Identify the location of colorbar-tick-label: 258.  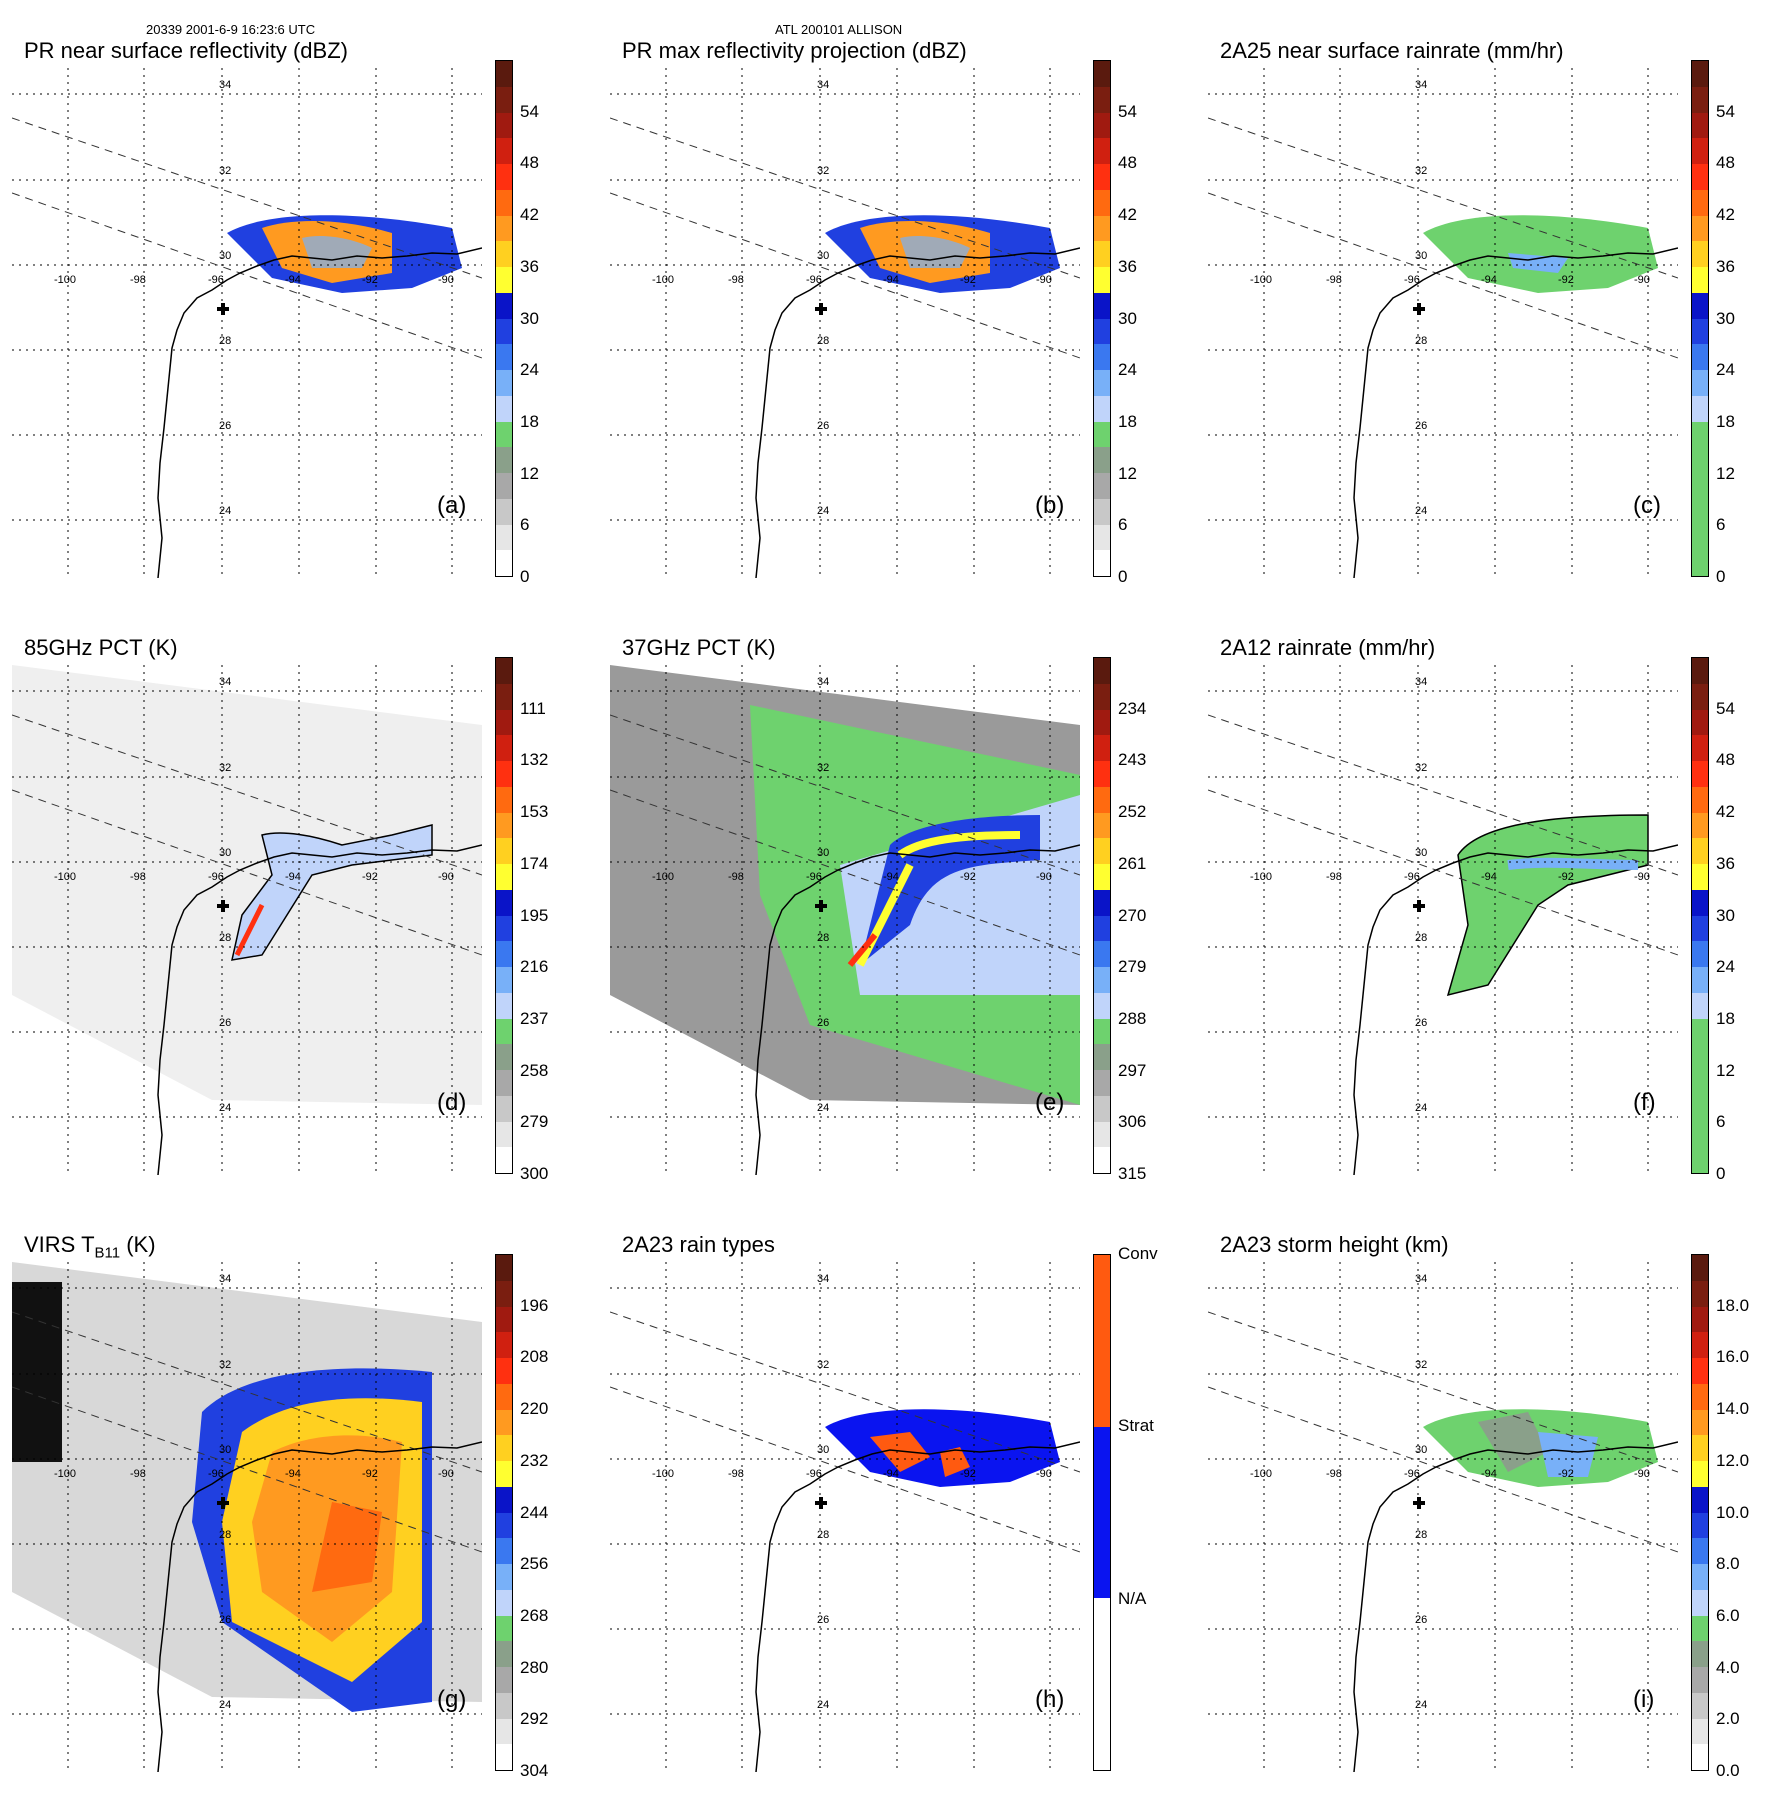
(534, 1070).